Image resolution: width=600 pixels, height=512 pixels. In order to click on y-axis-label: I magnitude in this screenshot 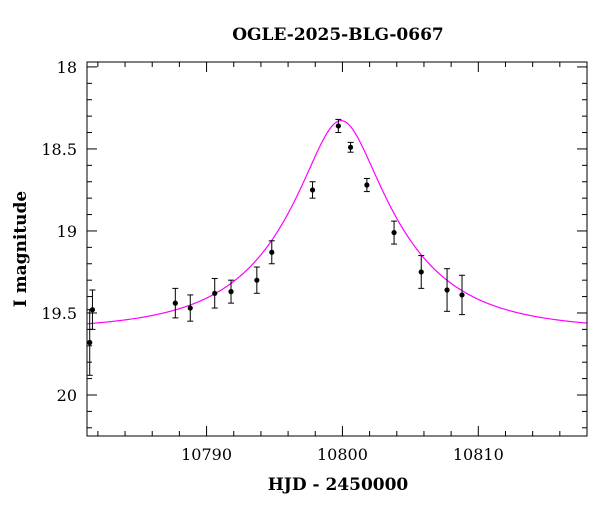, I will do `click(21, 249)`.